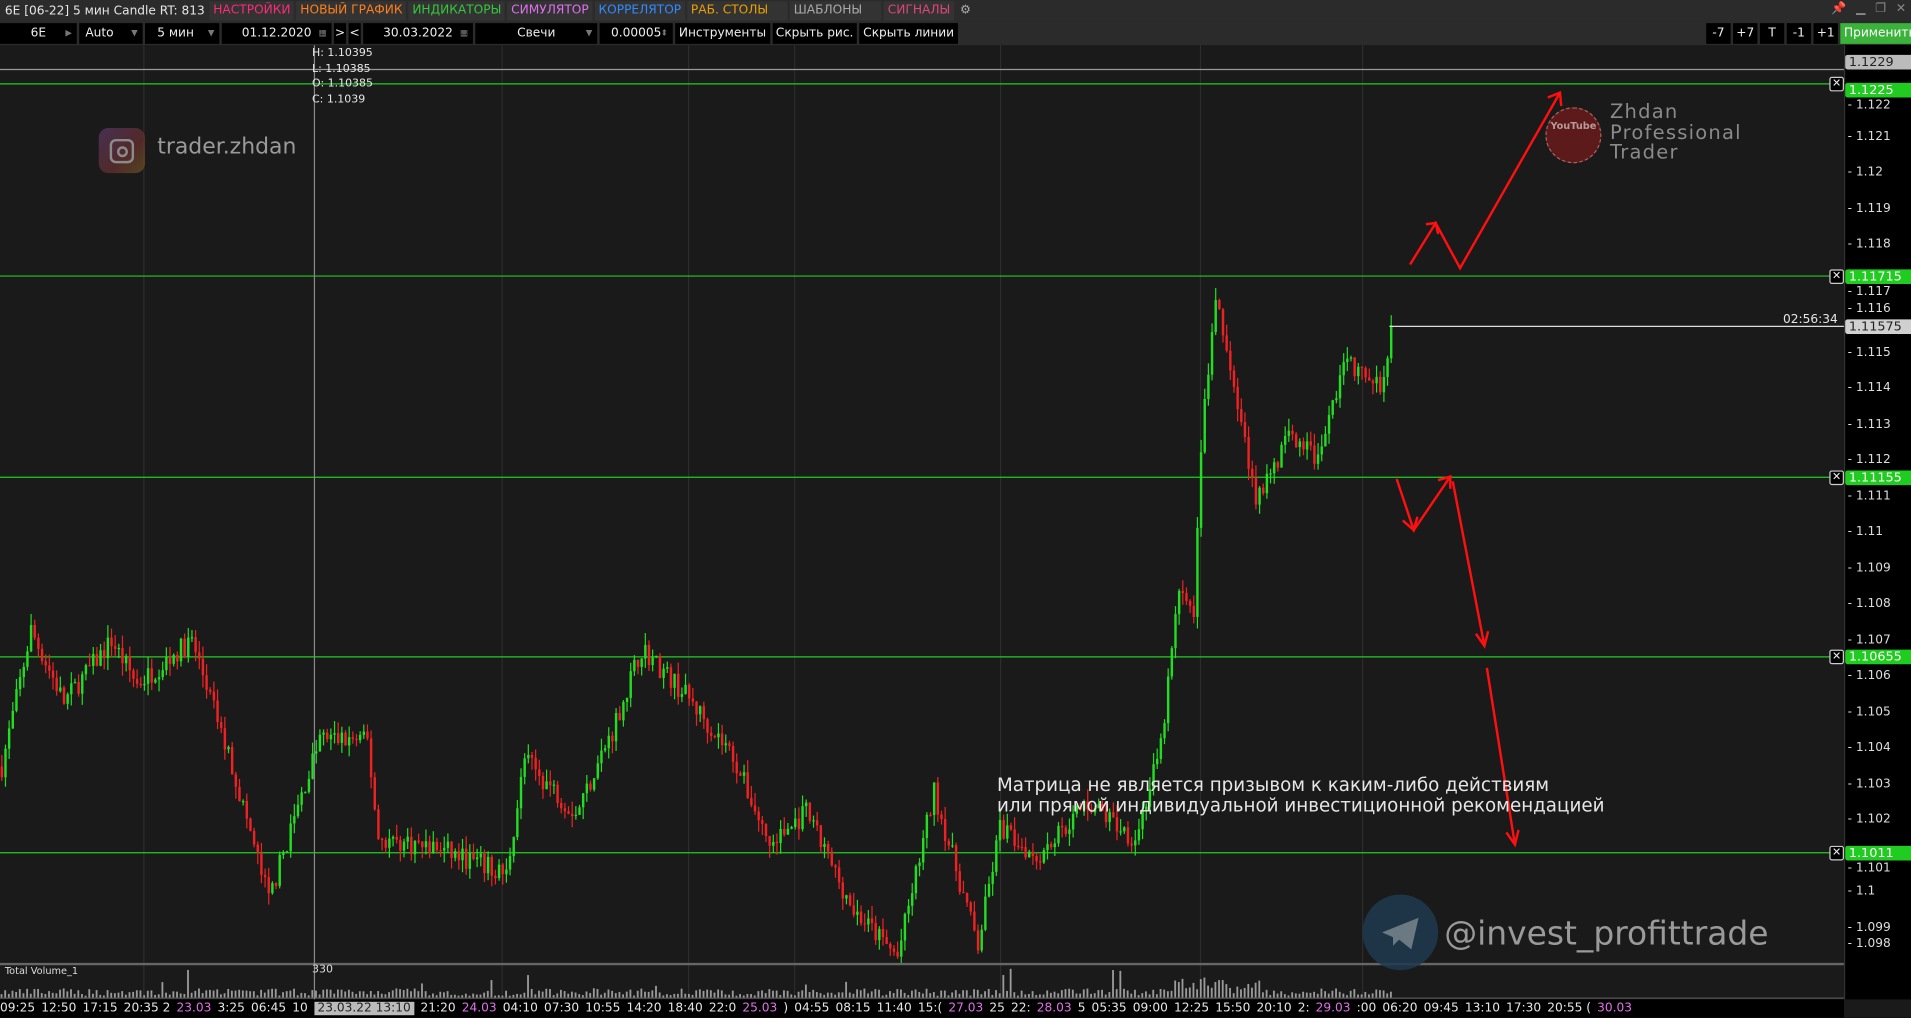 Image resolution: width=1911 pixels, height=1018 pixels. What do you see at coordinates (38, 33) in the screenshot?
I see `symbol-select: 6E ▶` at bounding box center [38, 33].